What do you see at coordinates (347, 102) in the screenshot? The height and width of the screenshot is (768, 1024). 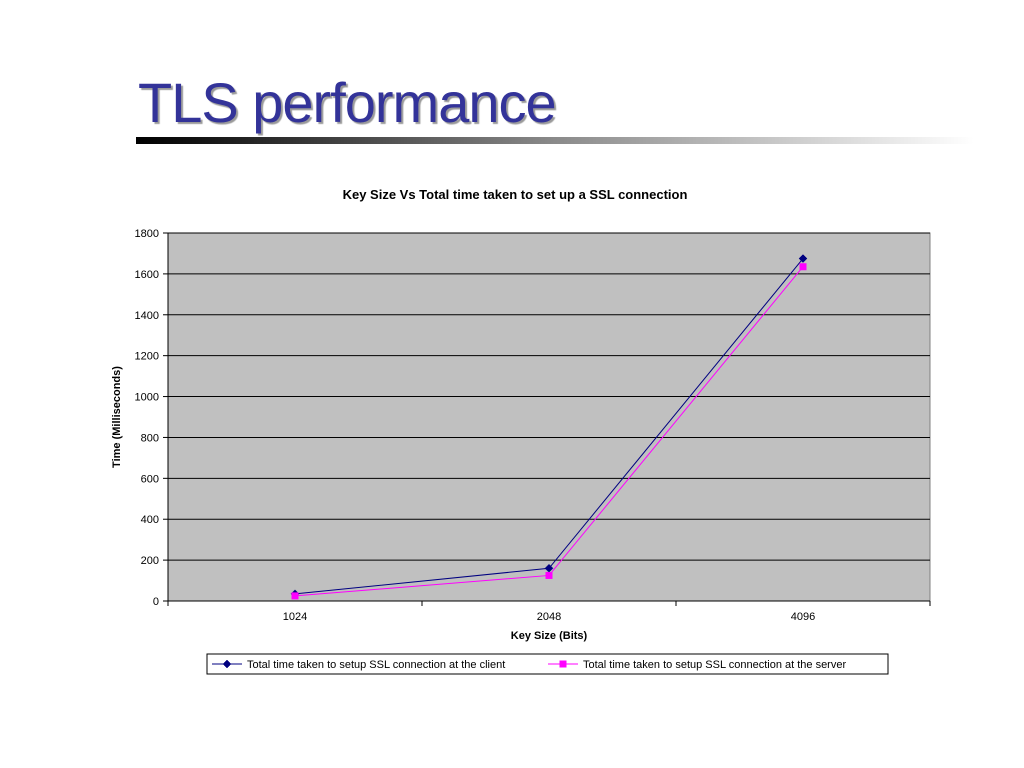 I see `slide-title: TLS performance` at bounding box center [347, 102].